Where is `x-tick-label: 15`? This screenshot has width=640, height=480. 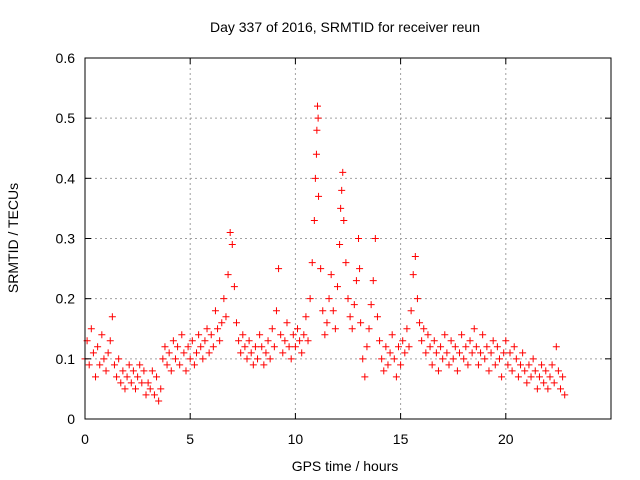 x-tick-label: 15 is located at coordinates (401, 439).